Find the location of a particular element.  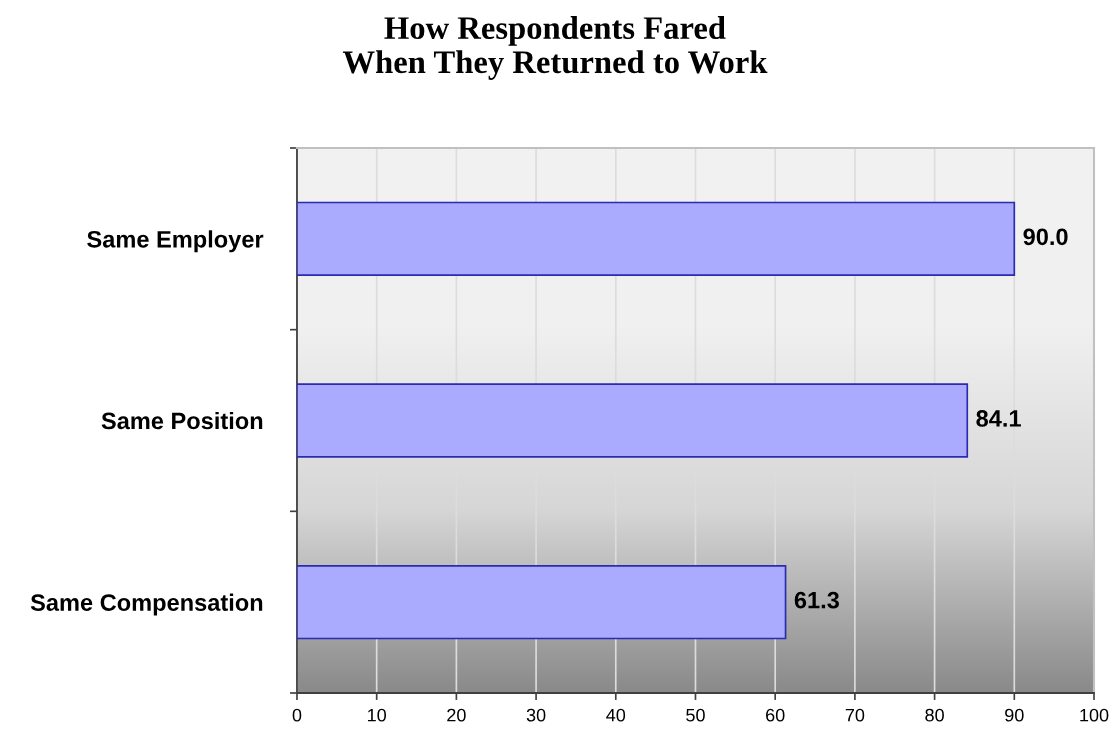

data-label: 90.0 is located at coordinates (1045, 237).